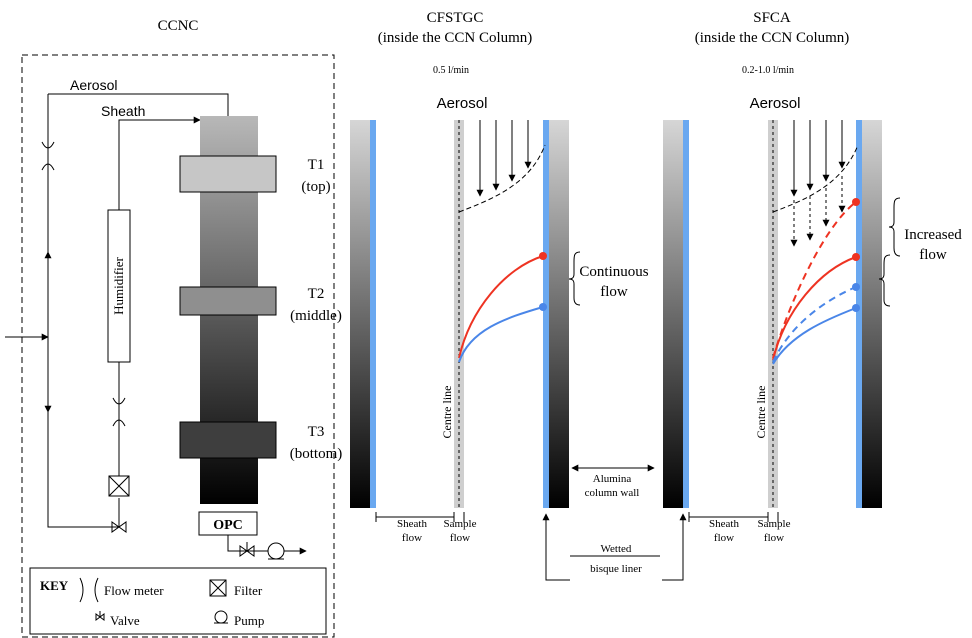 The width and height of the screenshot is (972, 638). I want to click on key-legend, so click(178, 601).